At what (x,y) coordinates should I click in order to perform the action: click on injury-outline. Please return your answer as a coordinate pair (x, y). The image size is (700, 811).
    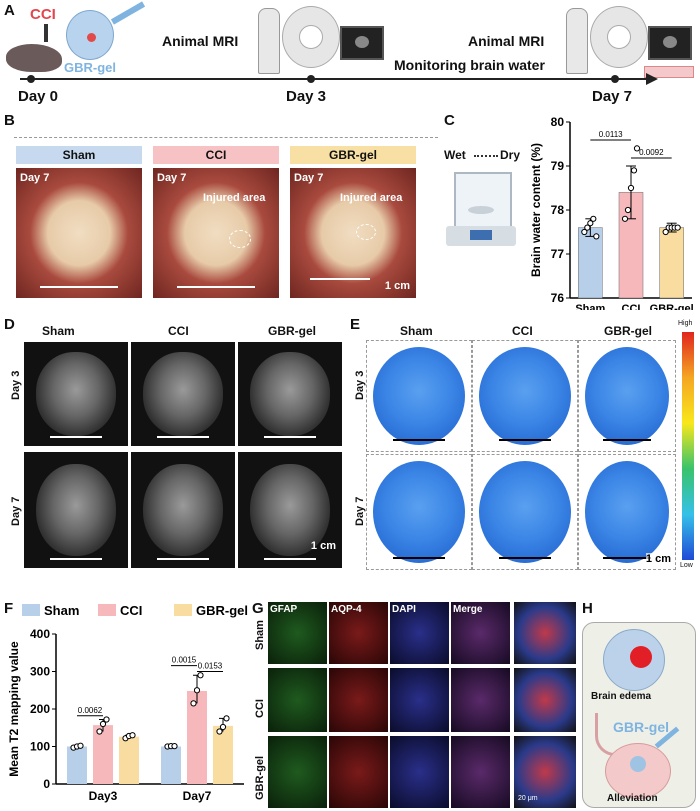
    Looking at the image, I should click on (366, 232).